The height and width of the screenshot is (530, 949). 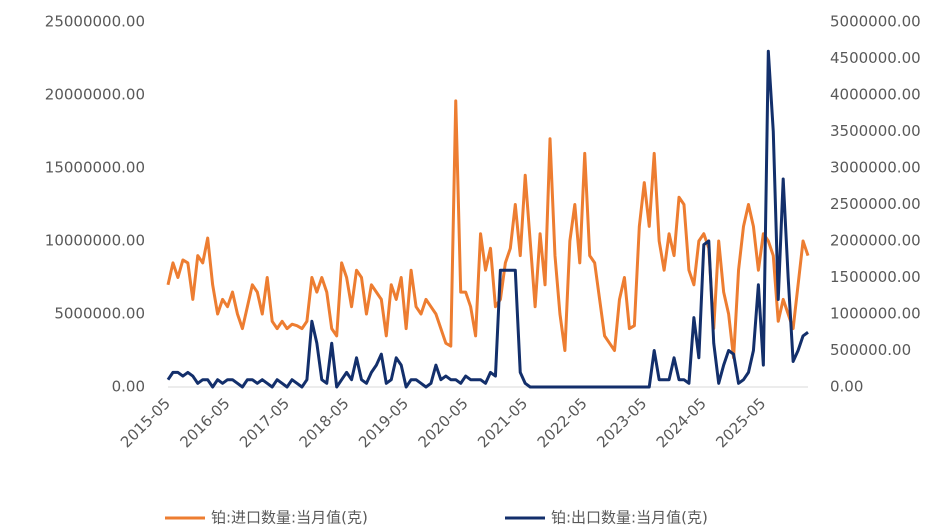 I want to click on y2-tick-label: 0.00, so click(x=846, y=387).